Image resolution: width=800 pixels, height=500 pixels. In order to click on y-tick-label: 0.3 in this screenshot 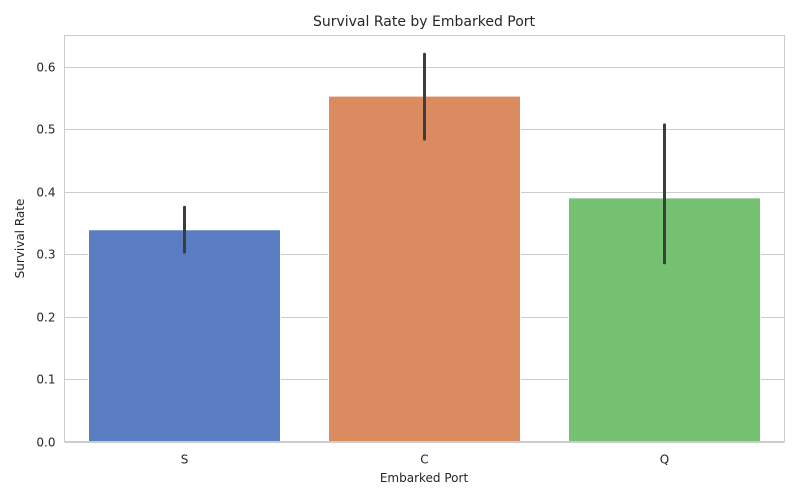, I will do `click(45, 255)`.